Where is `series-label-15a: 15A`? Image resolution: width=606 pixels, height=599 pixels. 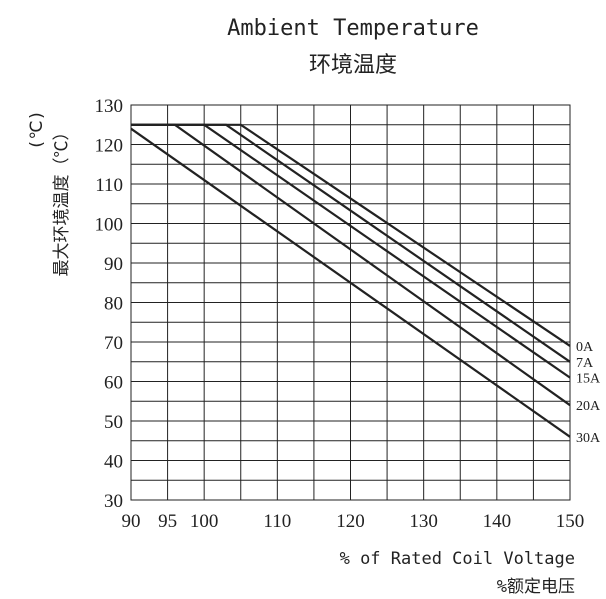
series-label-15a: 15A is located at coordinates (588, 379).